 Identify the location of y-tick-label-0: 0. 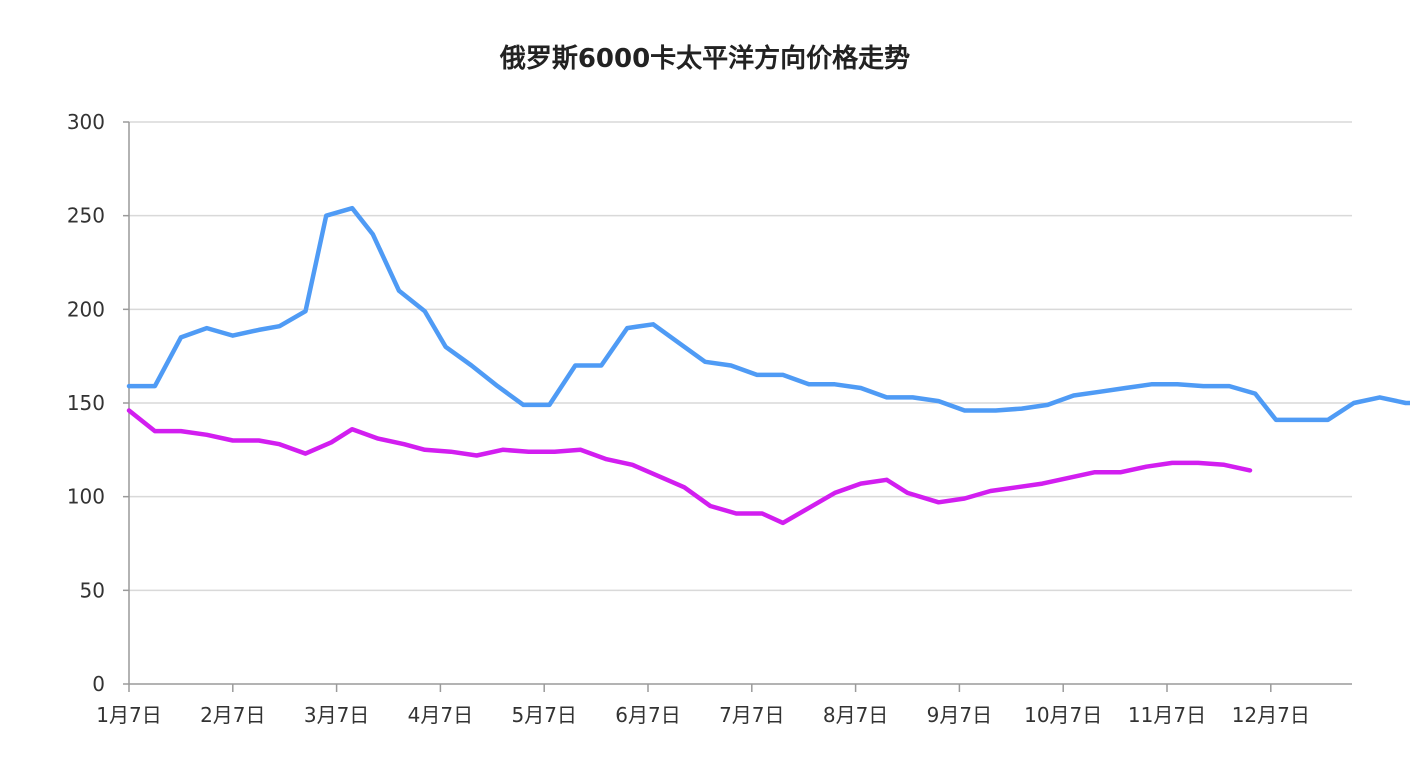
(98, 684).